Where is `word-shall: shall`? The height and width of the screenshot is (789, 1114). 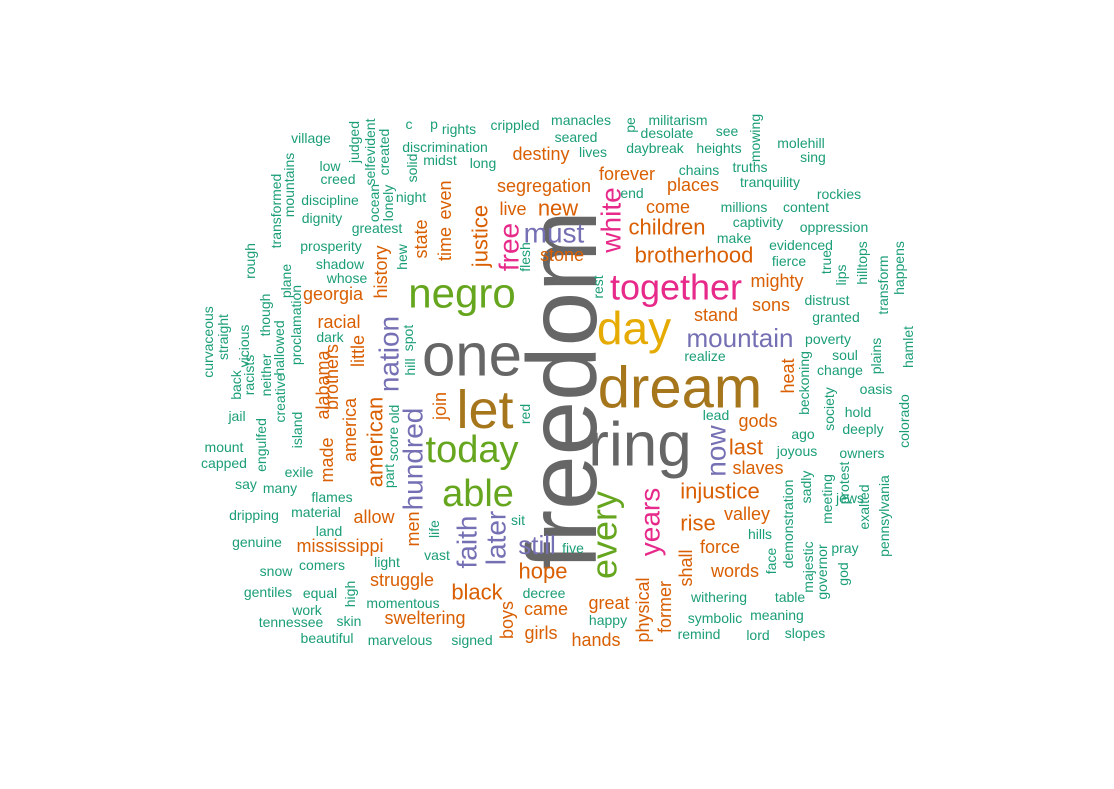 word-shall: shall is located at coordinates (686, 567).